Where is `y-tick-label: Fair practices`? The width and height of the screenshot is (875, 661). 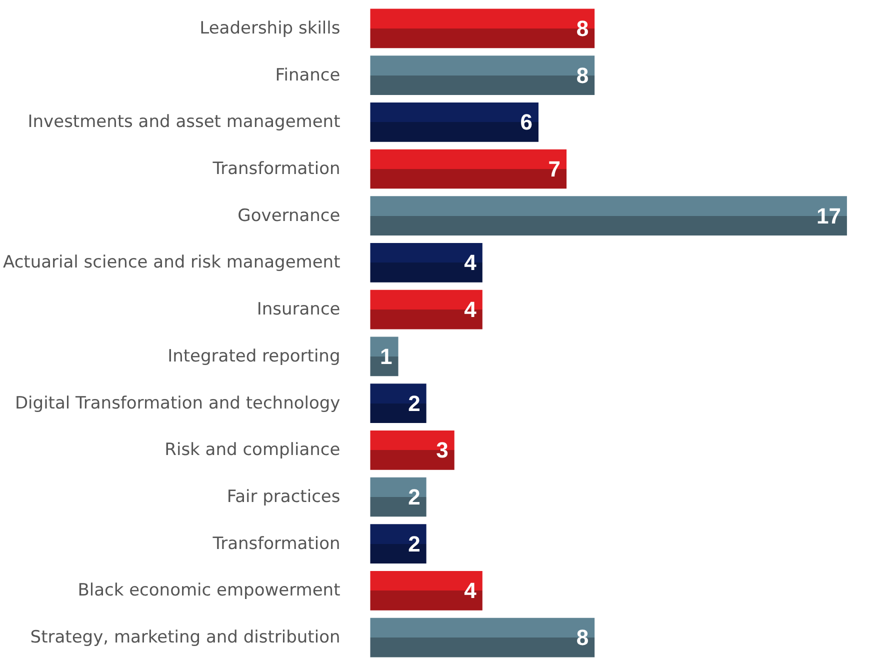 y-tick-label: Fair practices is located at coordinates (283, 497).